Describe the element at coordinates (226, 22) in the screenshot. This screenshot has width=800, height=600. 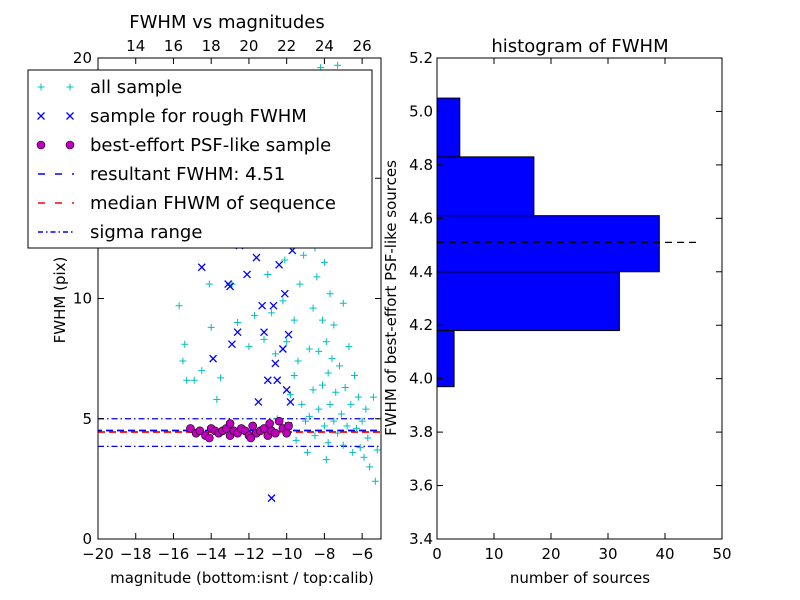
I see `scatter-title: FWHM vs magnitudes` at that location.